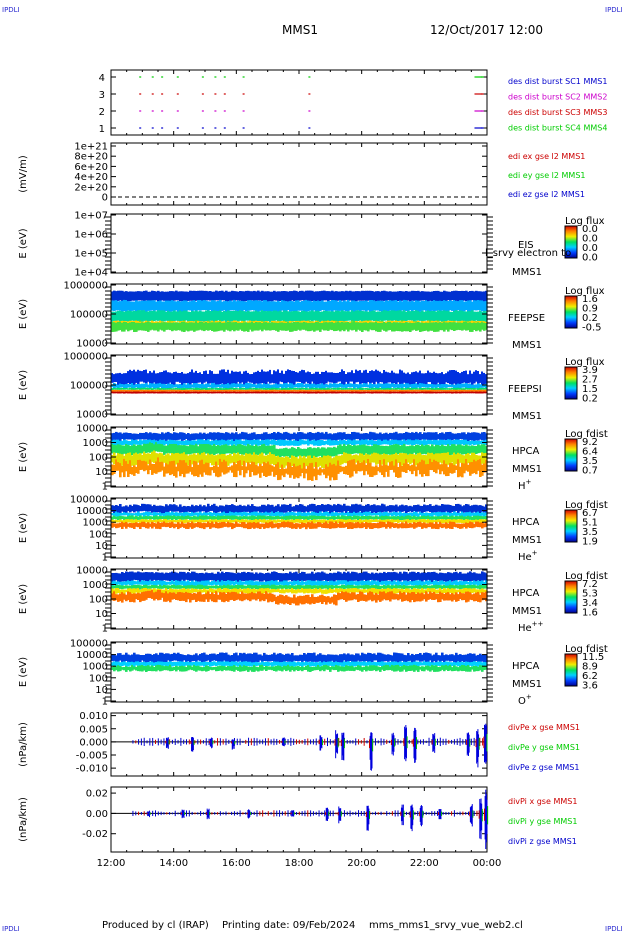 The image size is (630, 934). I want to click on hpca_he1-y-tick-label: 100000, so click(89, 500).